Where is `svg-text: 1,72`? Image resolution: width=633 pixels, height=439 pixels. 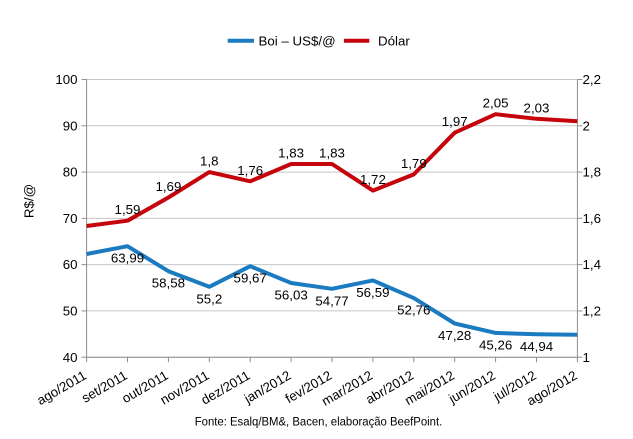 svg-text: 1,72 is located at coordinates (373, 179).